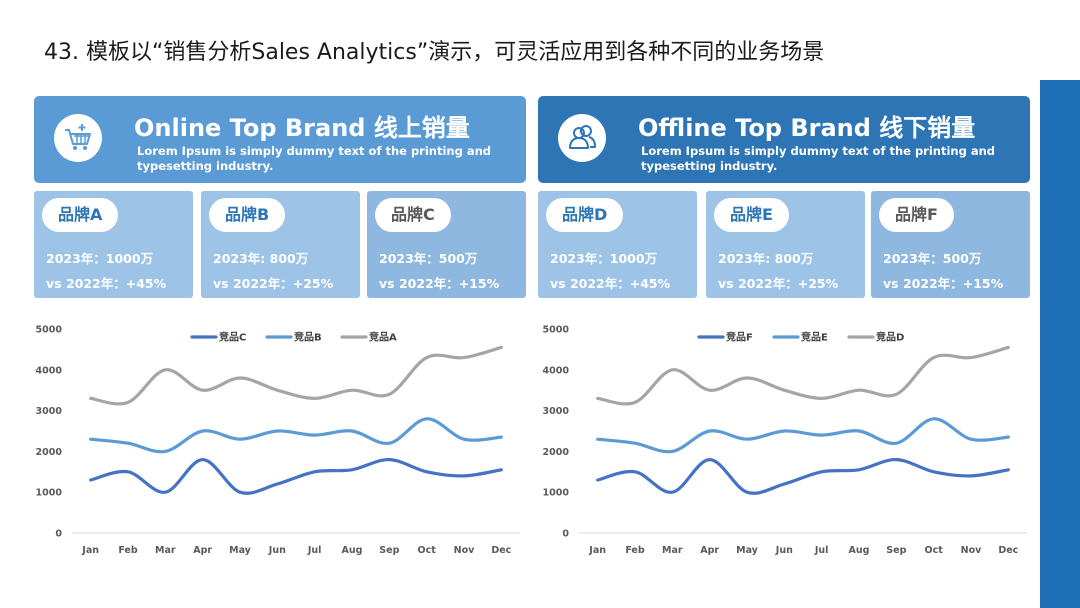  What do you see at coordinates (247, 215) in the screenshot?
I see `brand-name: 品牌B` at bounding box center [247, 215].